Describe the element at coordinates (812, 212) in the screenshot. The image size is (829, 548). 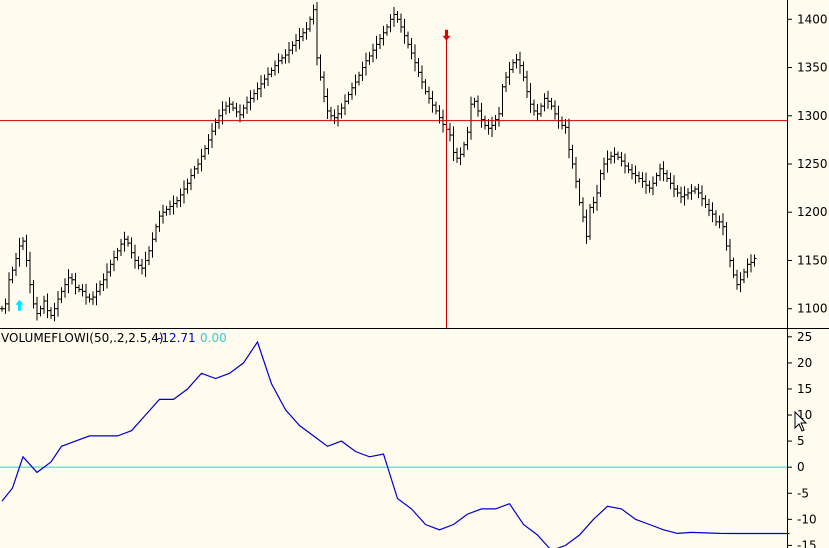
I see `price-tick-label: 1200` at that location.